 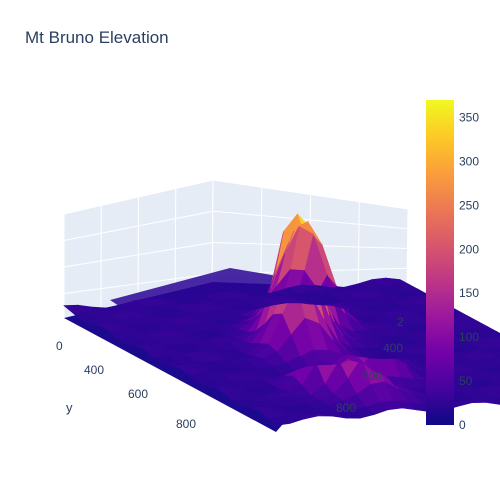 I want to click on x-tick-label: 600, so click(x=372, y=376).